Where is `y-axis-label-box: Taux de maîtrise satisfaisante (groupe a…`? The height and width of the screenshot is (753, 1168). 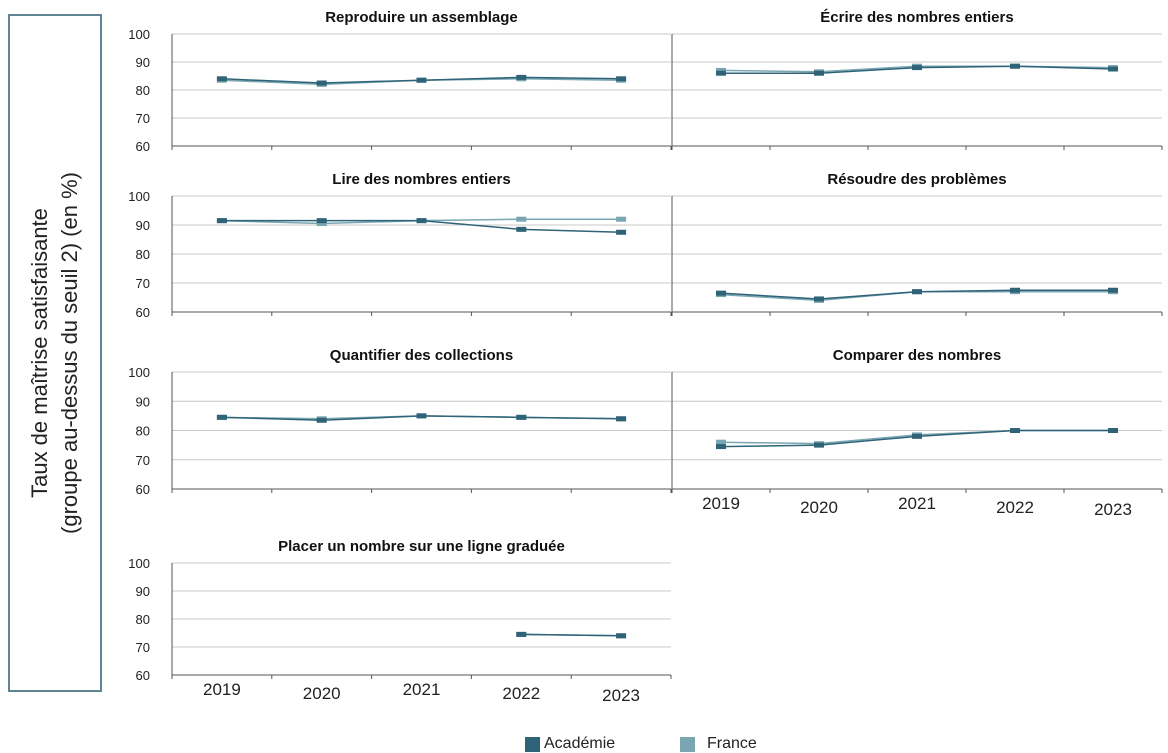 y-axis-label-box: Taux de maîtrise satisfaisante (groupe a… is located at coordinates (55, 353).